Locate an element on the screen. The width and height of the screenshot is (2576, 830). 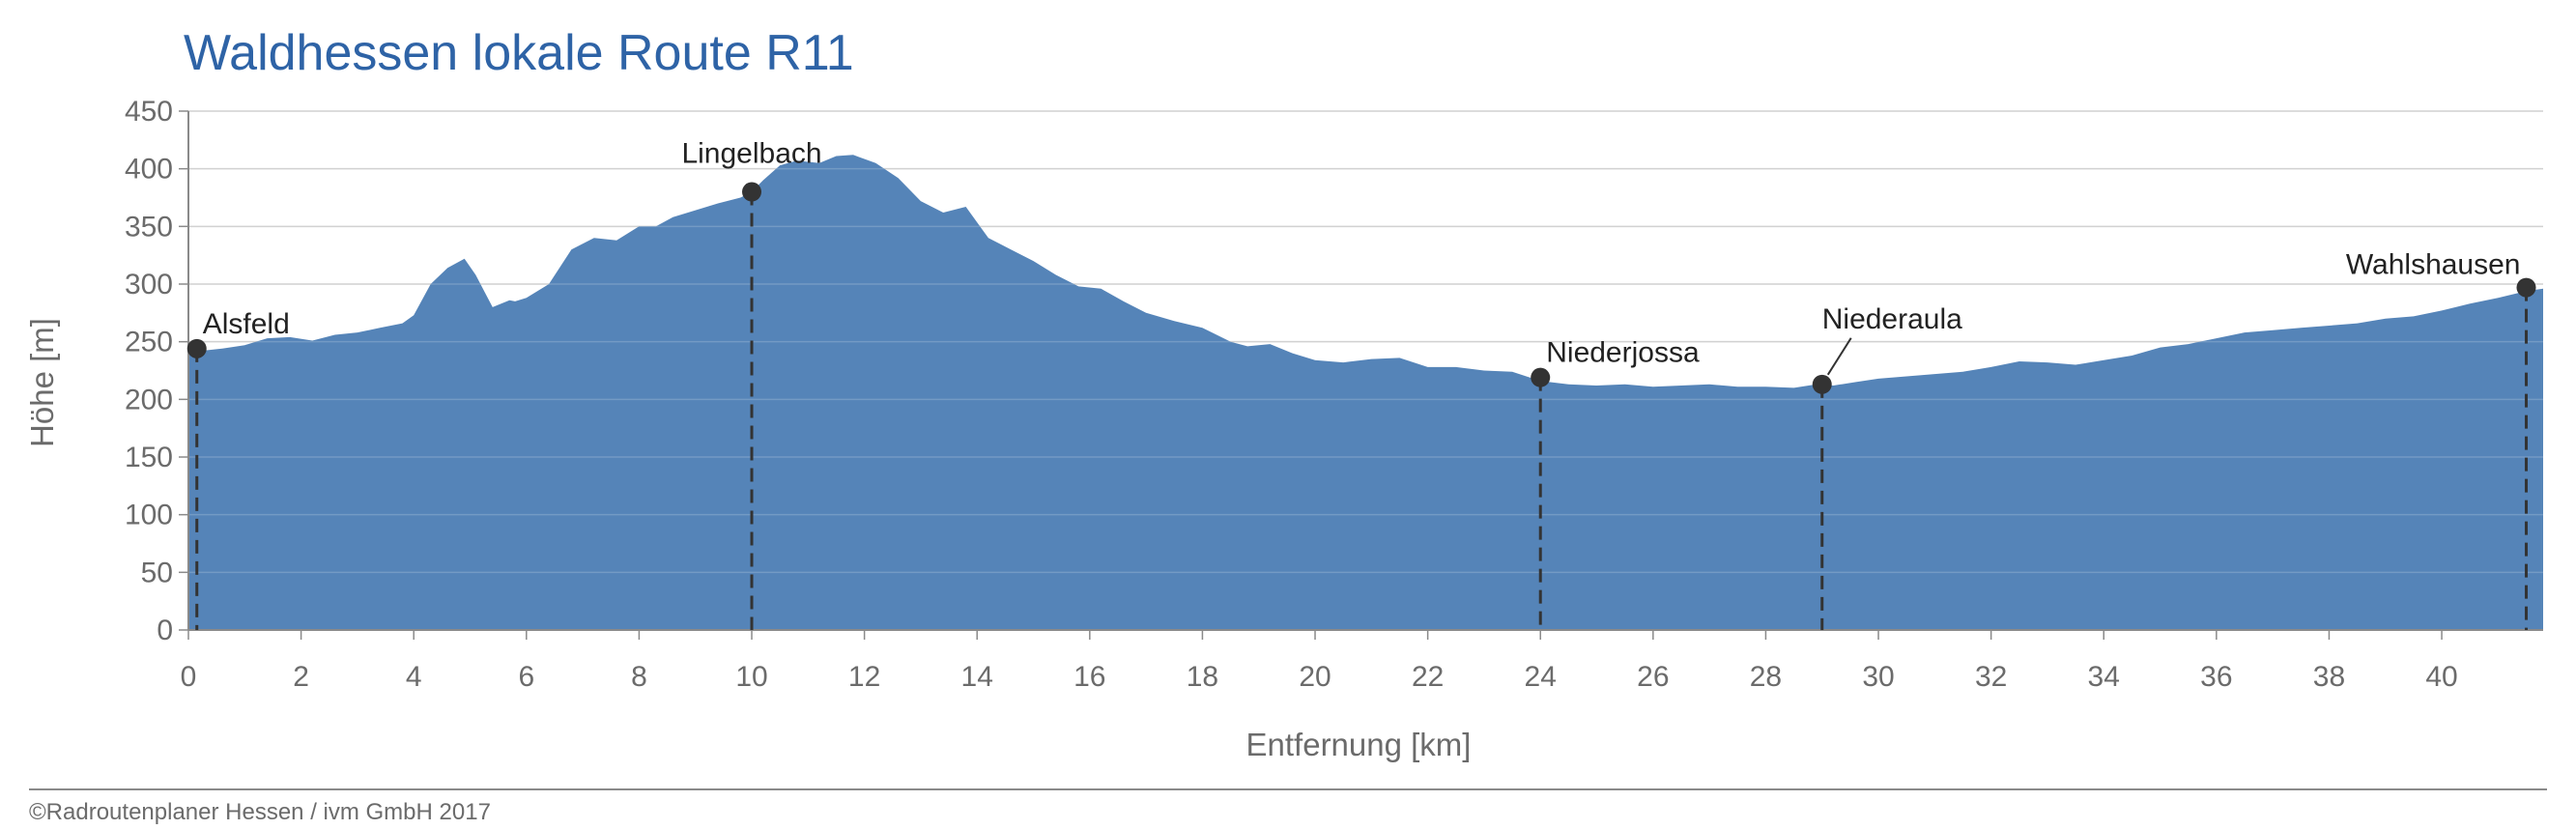
x-tick-label: 38 is located at coordinates (2329, 677).